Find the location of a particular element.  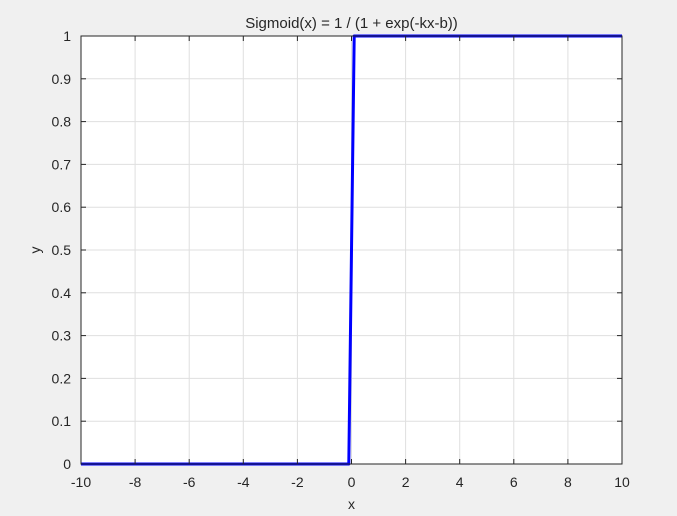

x-tick-label: -2 is located at coordinates (297, 482).